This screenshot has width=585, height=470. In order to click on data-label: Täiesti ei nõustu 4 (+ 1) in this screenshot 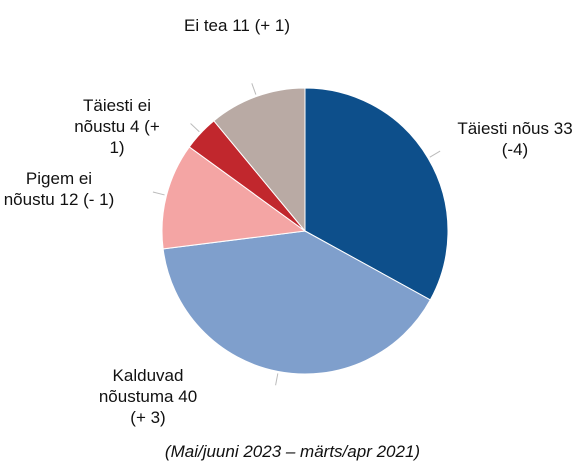, I will do `click(117, 126)`.